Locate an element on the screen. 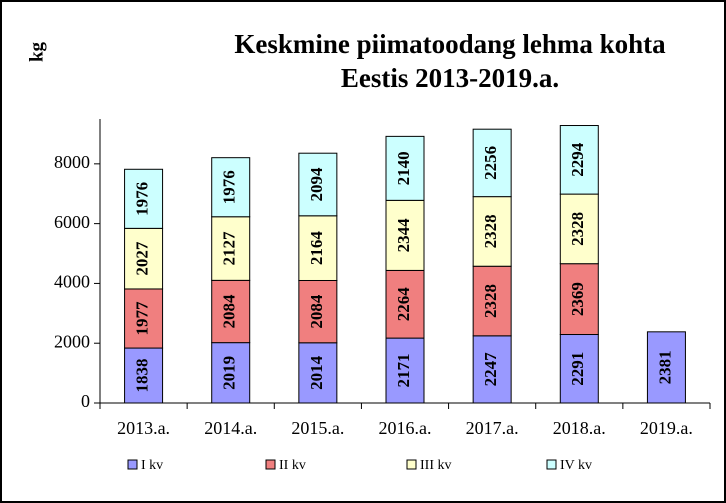 This screenshot has width=726, height=503. value-label: 2294 is located at coordinates (577, 159).